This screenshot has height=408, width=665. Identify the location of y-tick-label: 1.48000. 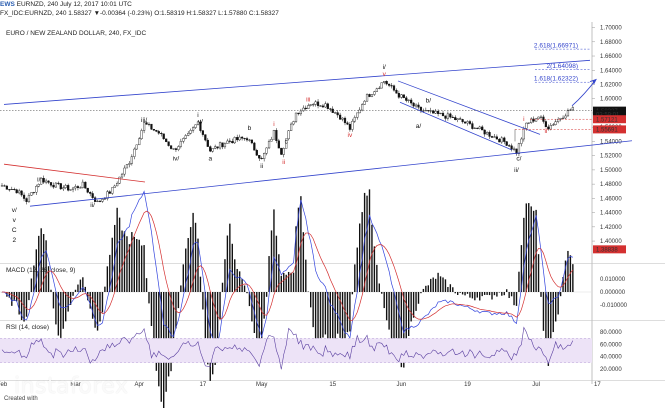
(611, 185).